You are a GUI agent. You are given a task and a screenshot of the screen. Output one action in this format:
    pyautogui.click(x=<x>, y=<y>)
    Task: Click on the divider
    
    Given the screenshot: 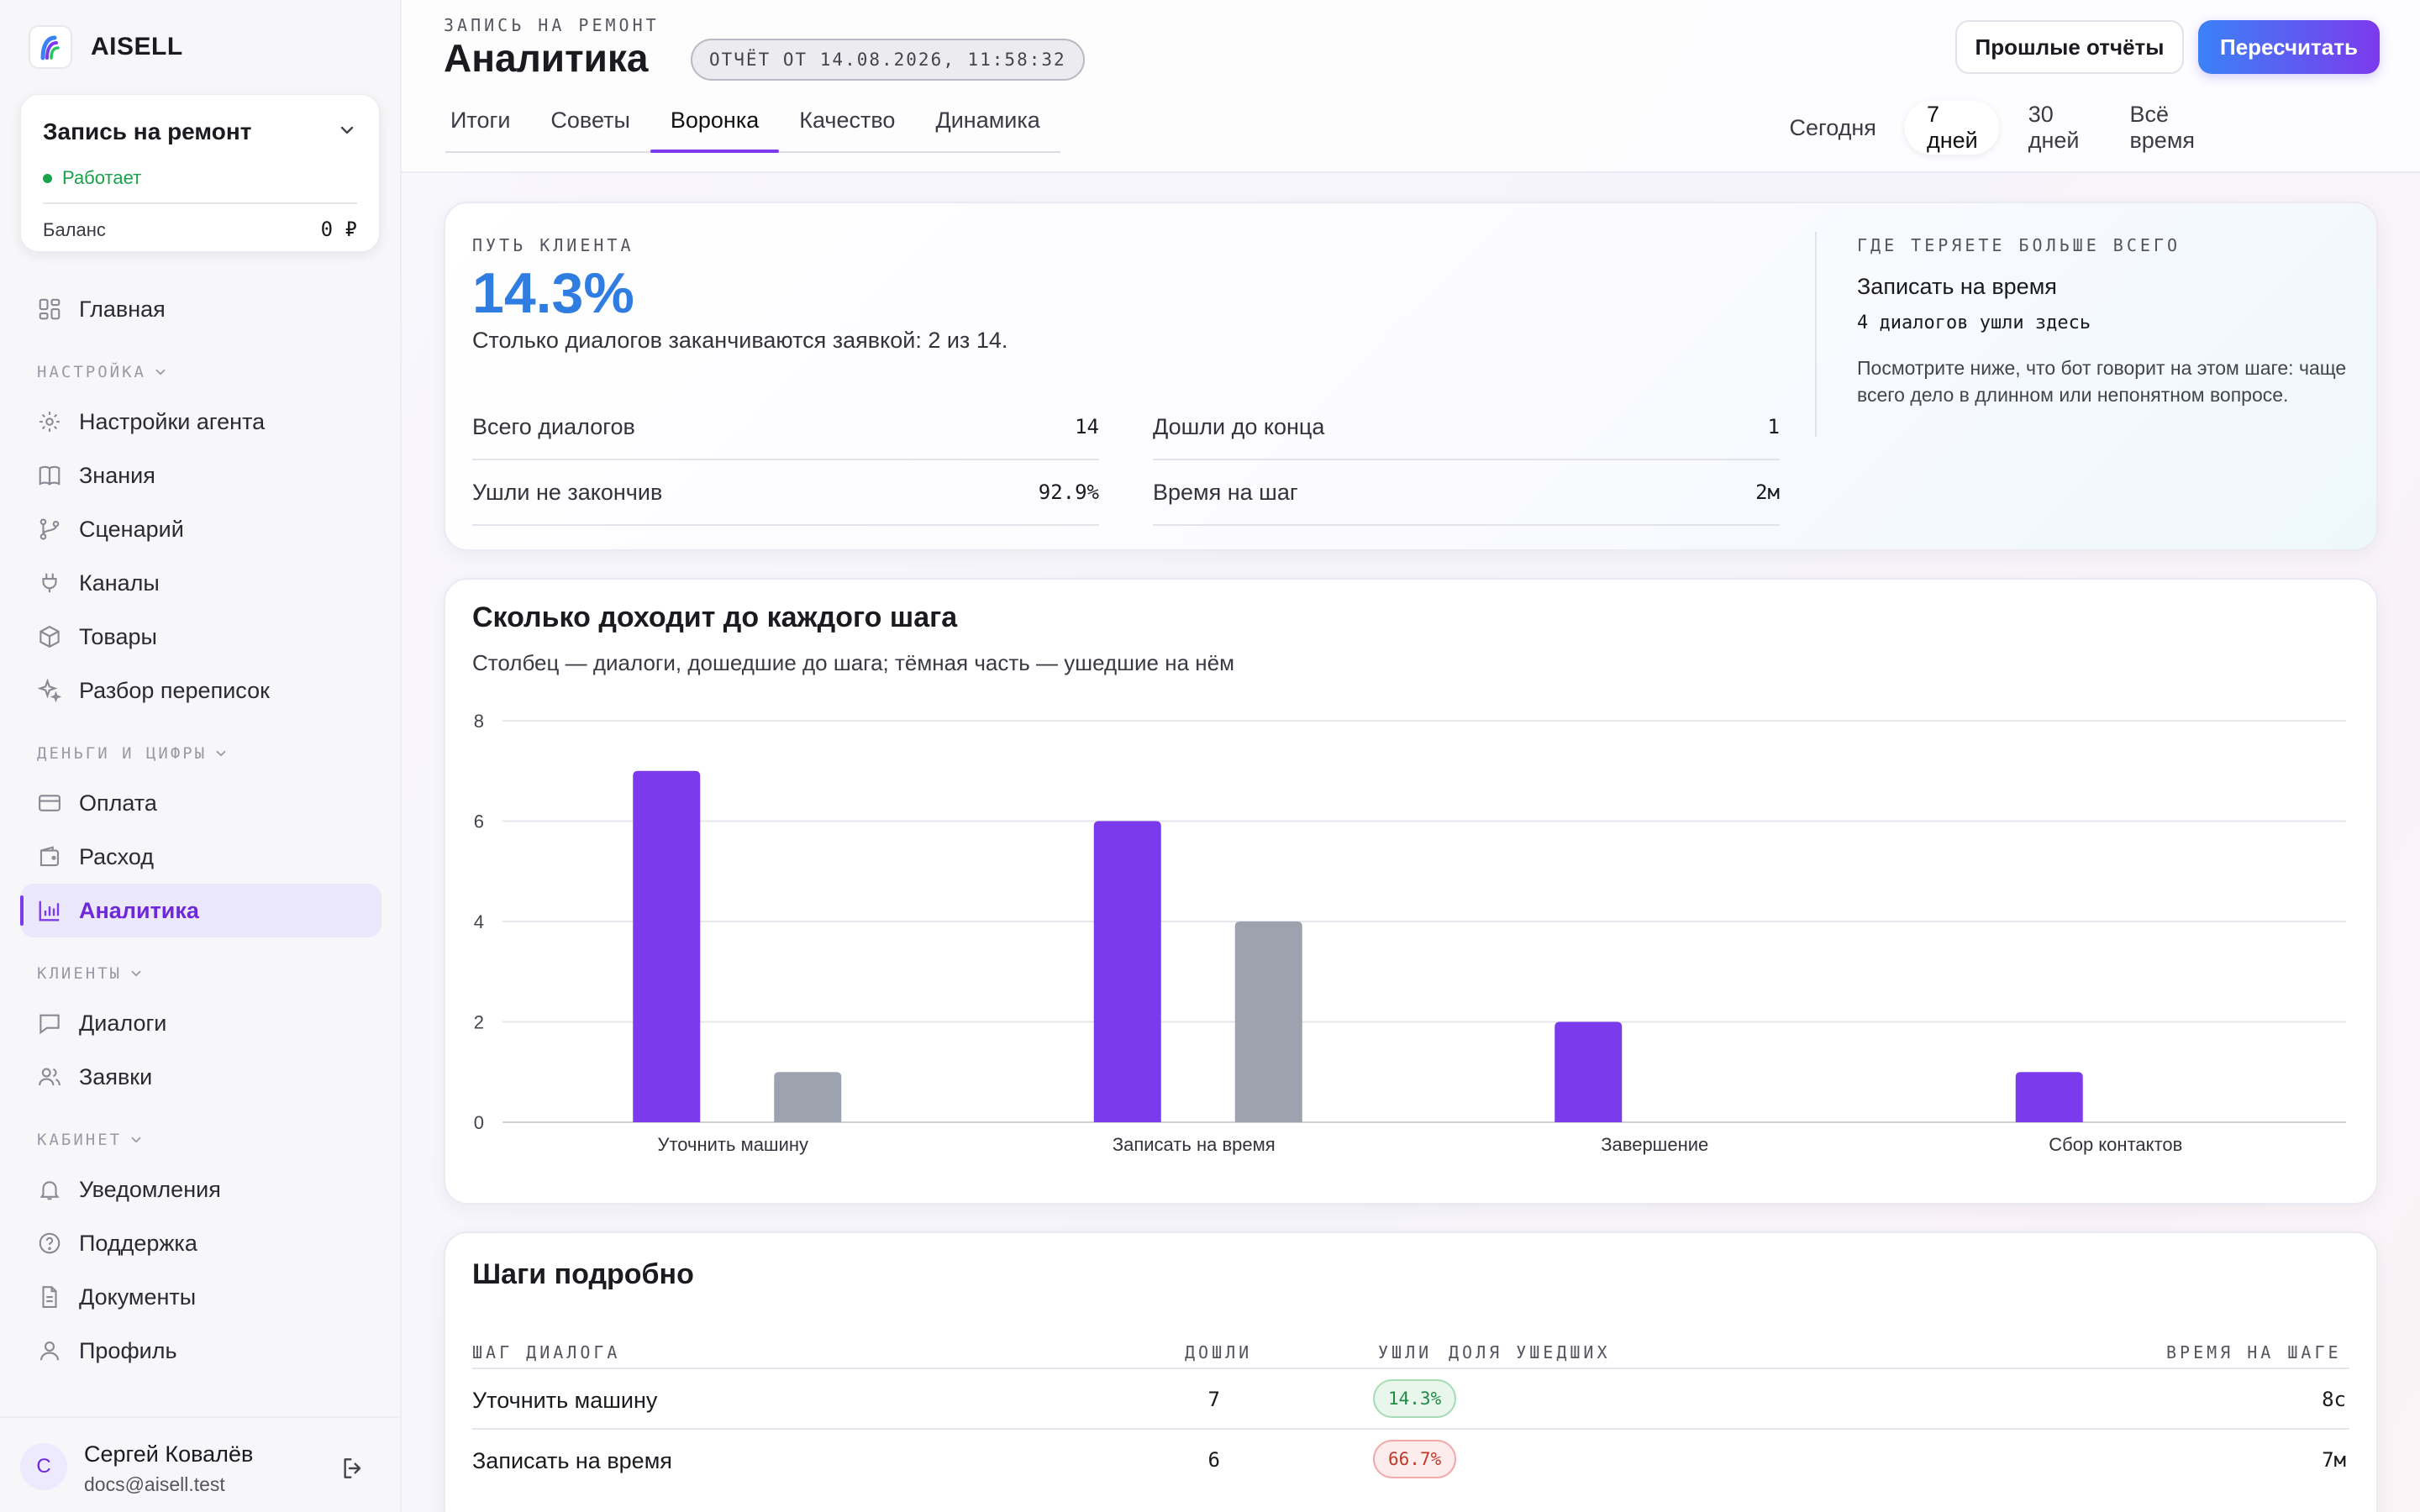 What is the action you would take?
    pyautogui.click(x=200, y=203)
    